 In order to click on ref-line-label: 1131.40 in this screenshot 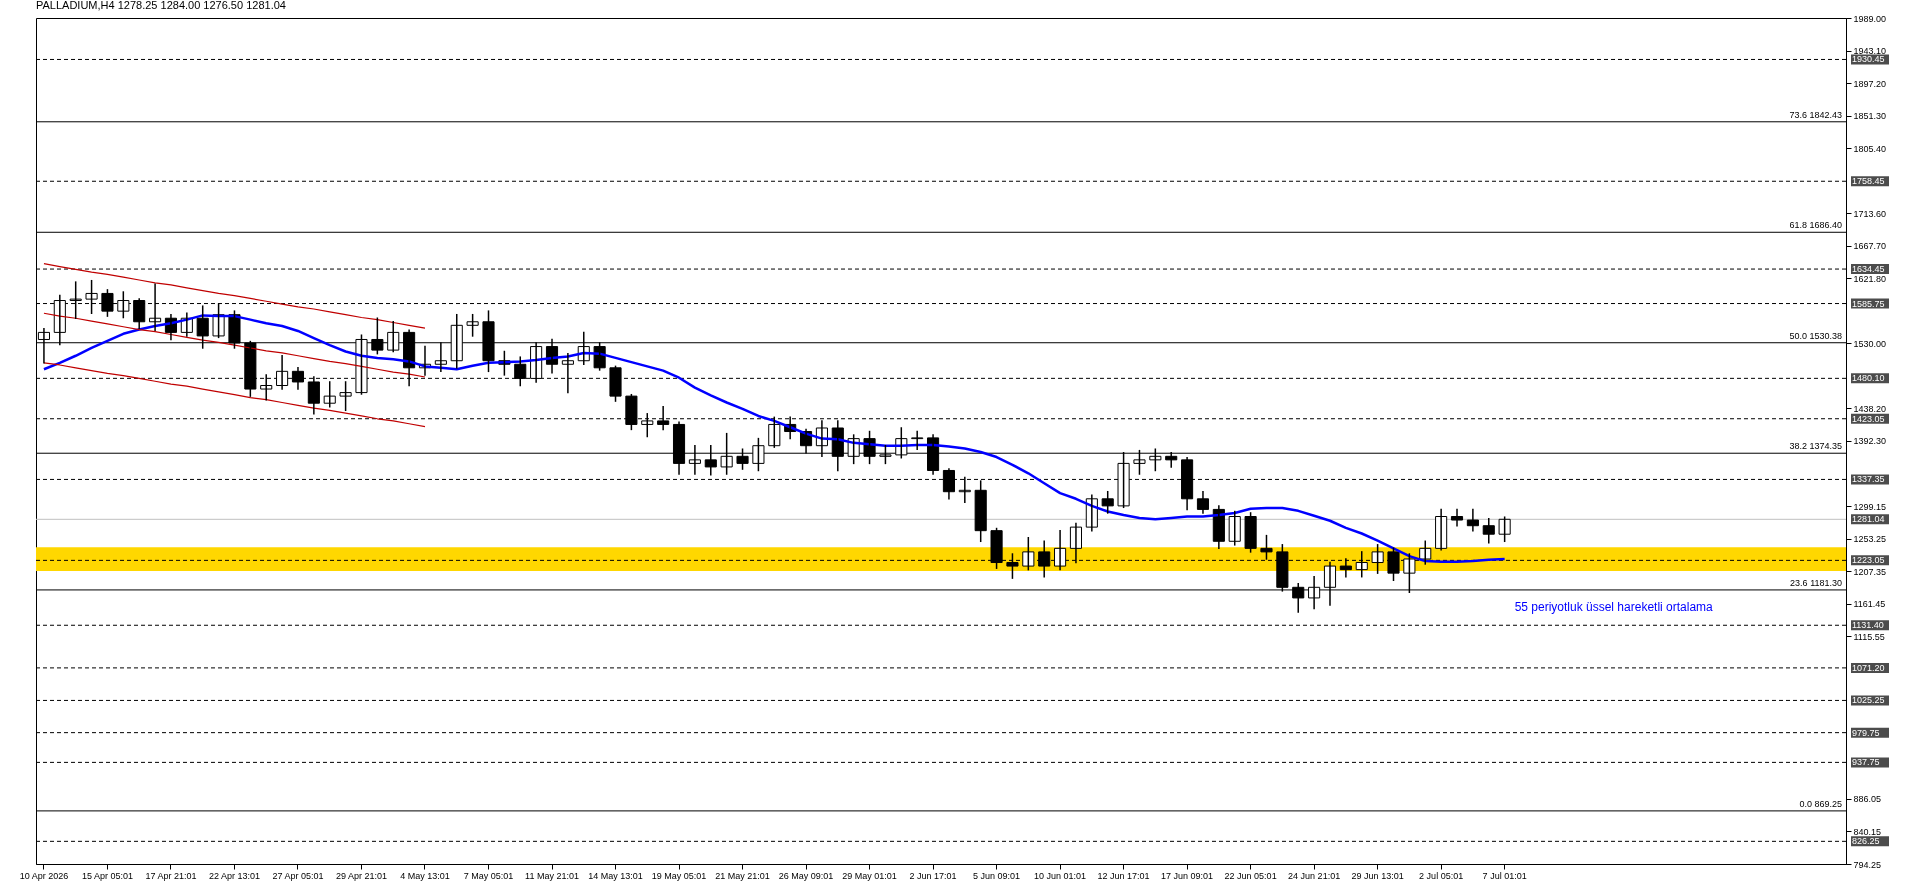, I will do `click(1868, 625)`.